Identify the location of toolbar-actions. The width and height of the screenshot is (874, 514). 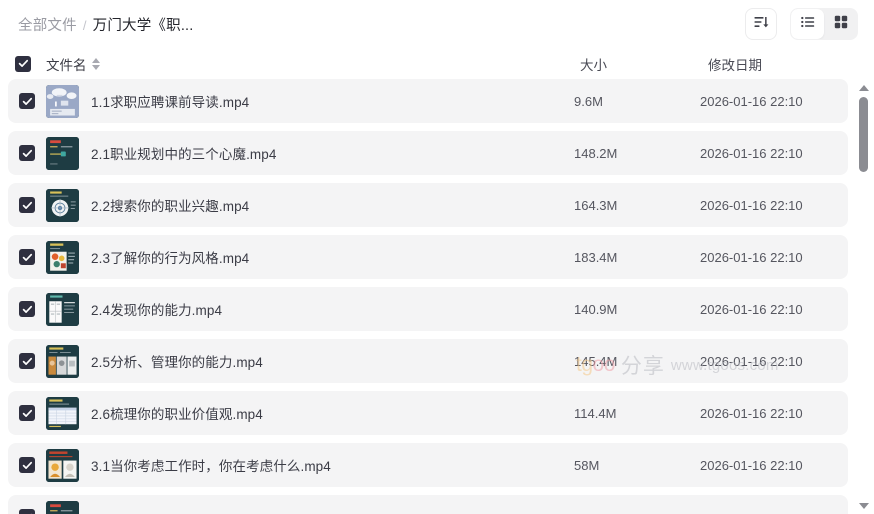
(801, 24).